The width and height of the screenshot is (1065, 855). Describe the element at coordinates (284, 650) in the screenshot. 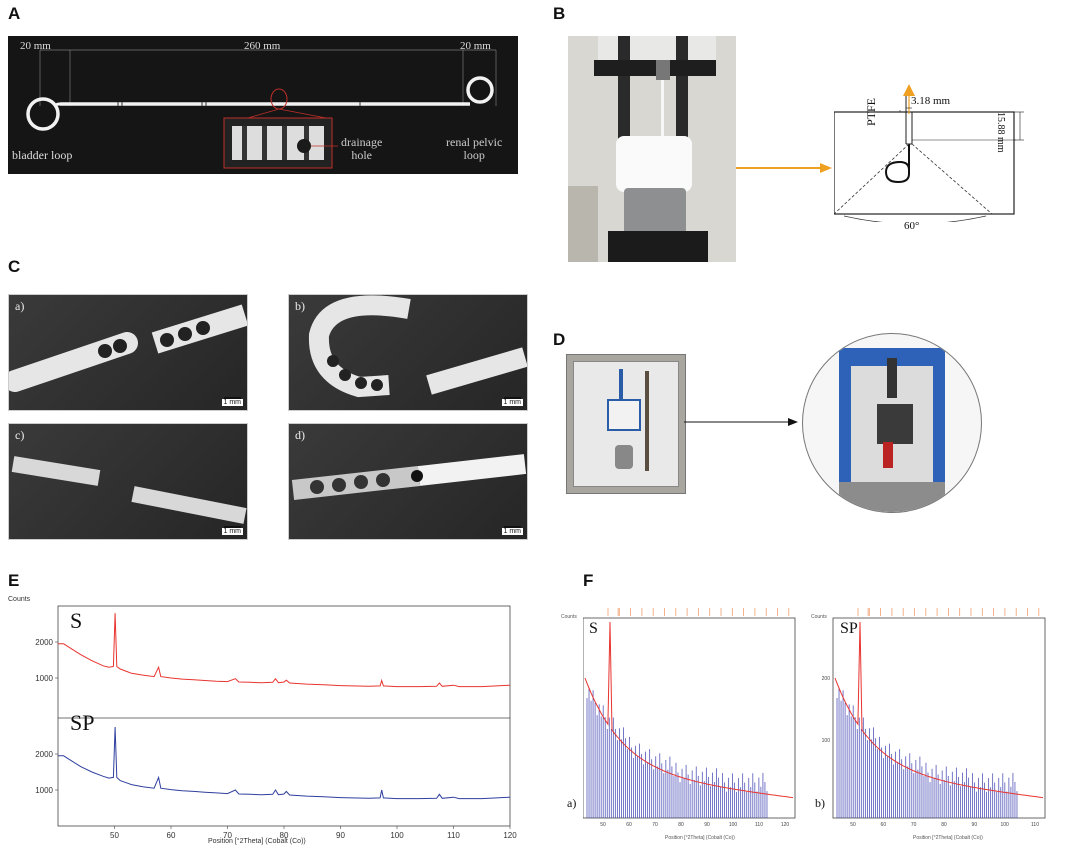

I see `series-line-s` at that location.